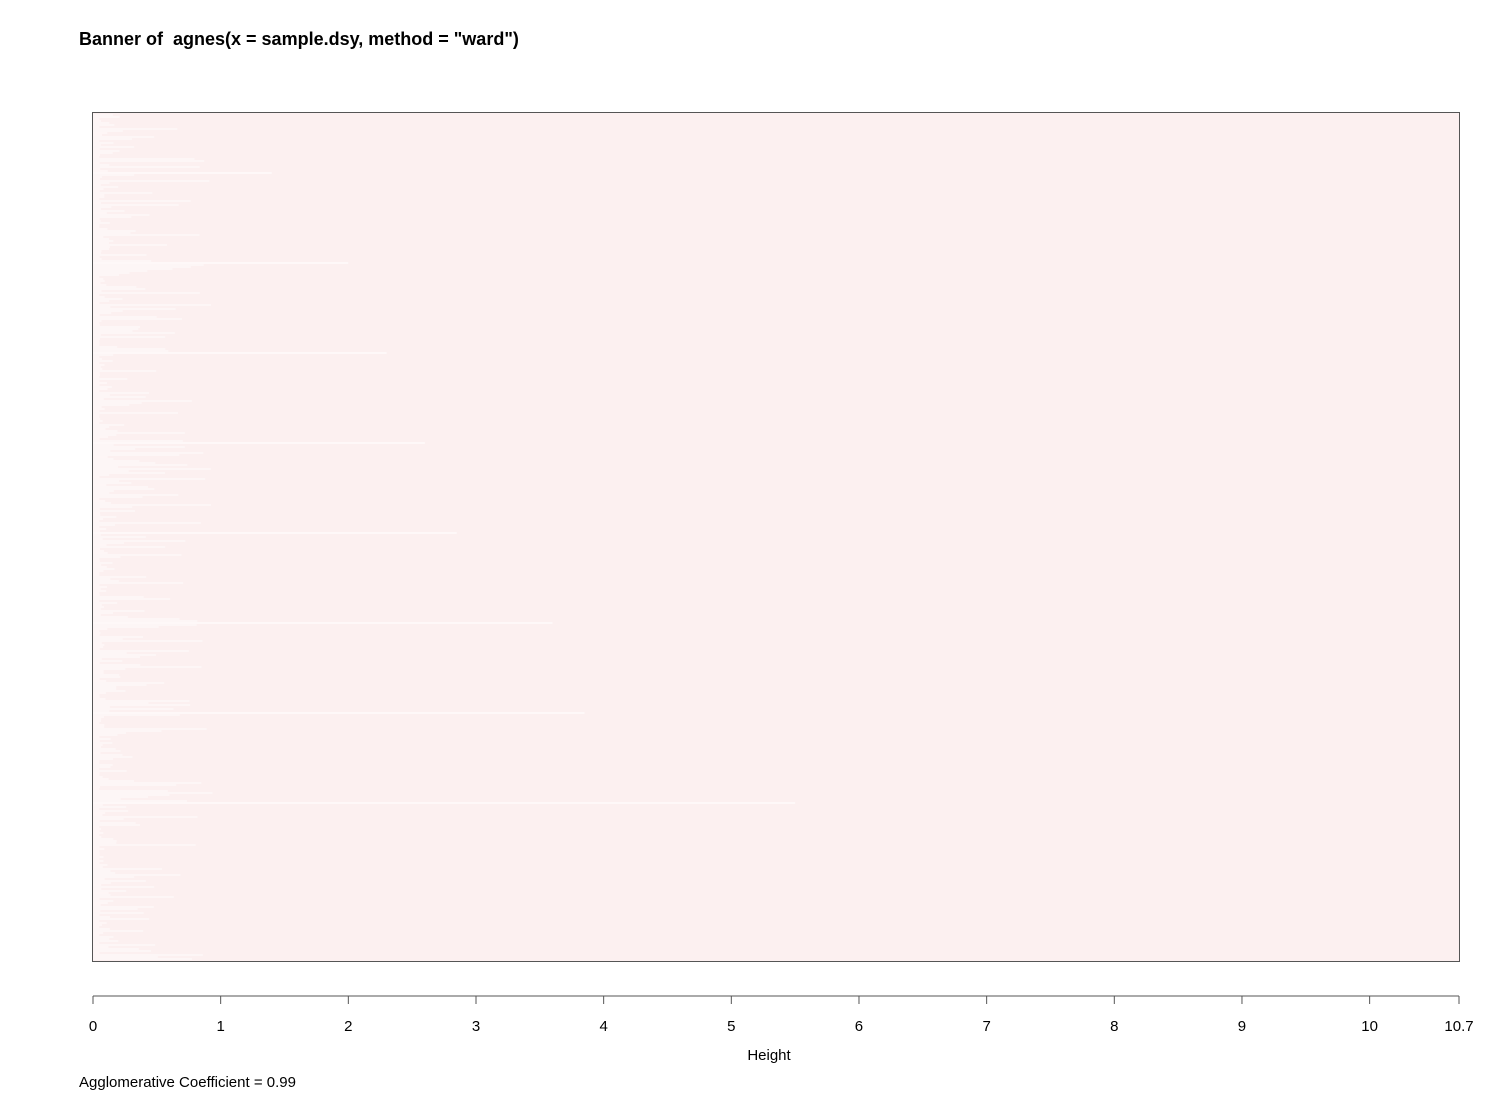  I want to click on agglomerative-coefficient-label: Agglomerative Coefficient =, so click(173, 1082).